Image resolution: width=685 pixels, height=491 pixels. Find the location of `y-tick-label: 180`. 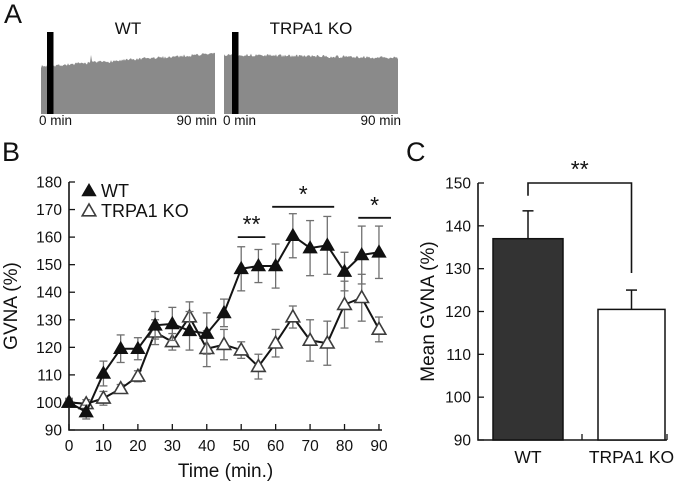

y-tick-label: 180 is located at coordinates (49, 183).